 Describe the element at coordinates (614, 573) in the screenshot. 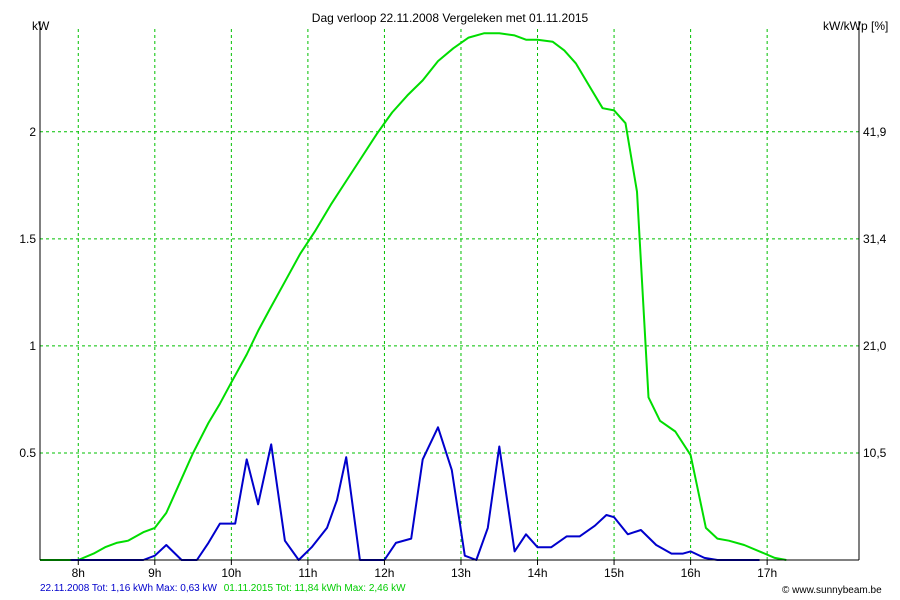

I see `x-tick-label: 15h` at that location.